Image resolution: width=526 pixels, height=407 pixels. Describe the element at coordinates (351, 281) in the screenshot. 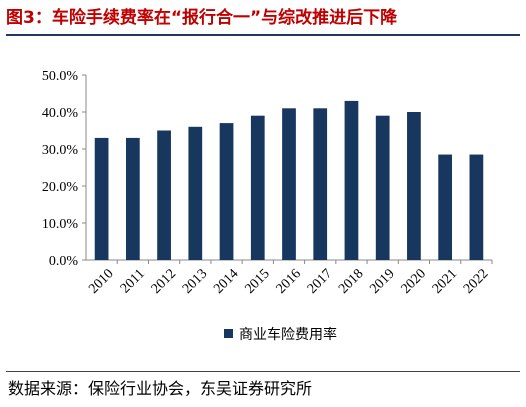

I see `x-tick-label-2018: 2018` at that location.